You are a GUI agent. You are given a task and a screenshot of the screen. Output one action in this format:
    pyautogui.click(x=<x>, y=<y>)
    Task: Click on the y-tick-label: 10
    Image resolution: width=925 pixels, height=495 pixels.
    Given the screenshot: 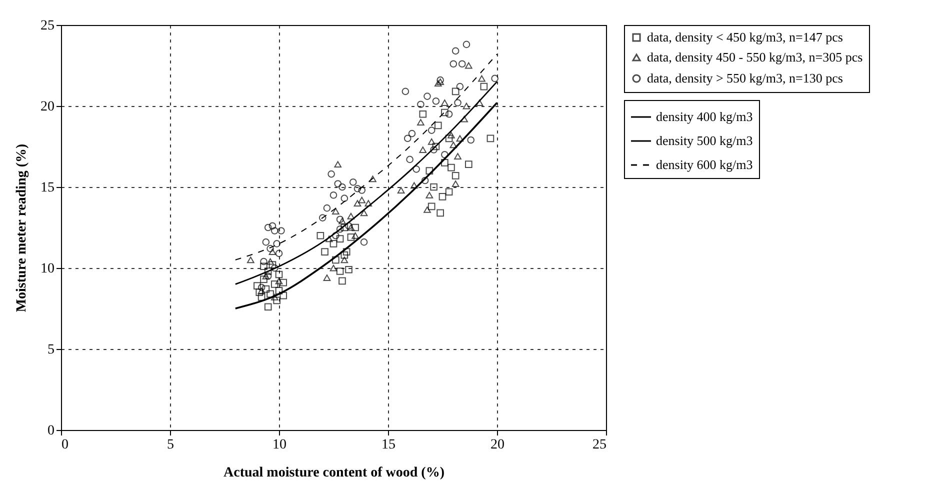 What is the action you would take?
    pyautogui.click(x=47, y=269)
    